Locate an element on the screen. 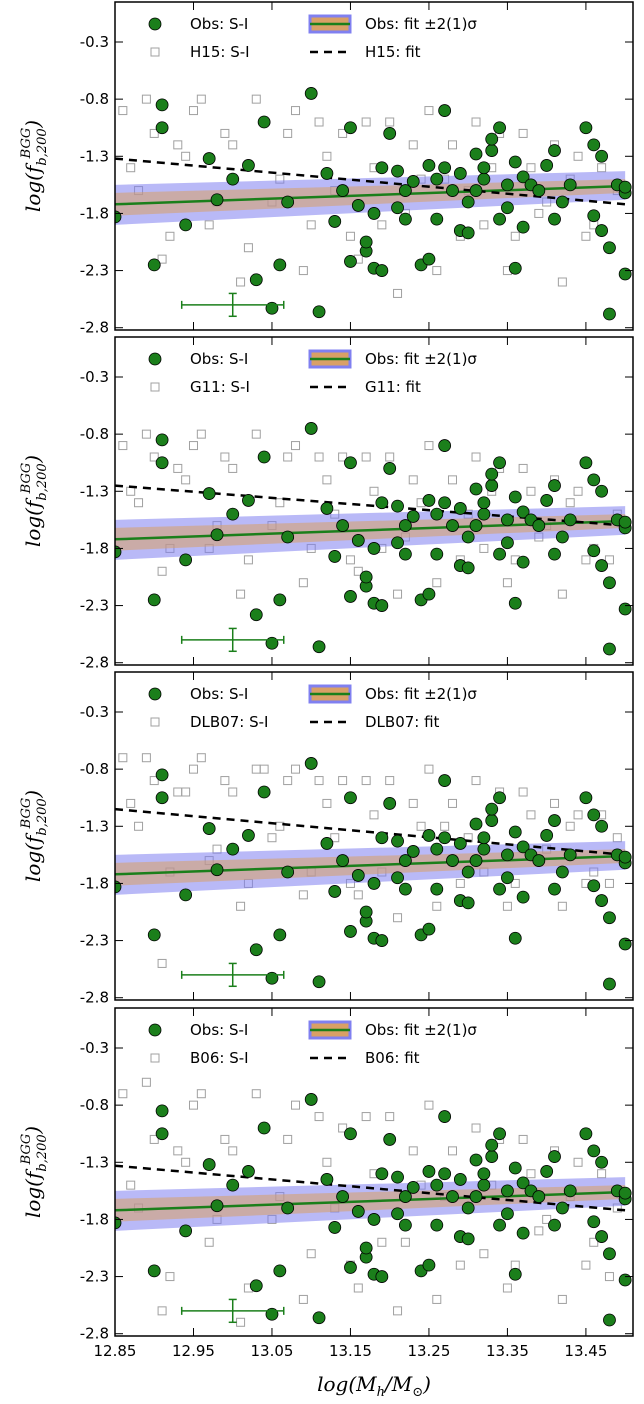 Image resolution: width=644 pixels, height=1404 pixels. label-part: log(M is located at coordinates (347, 1384).